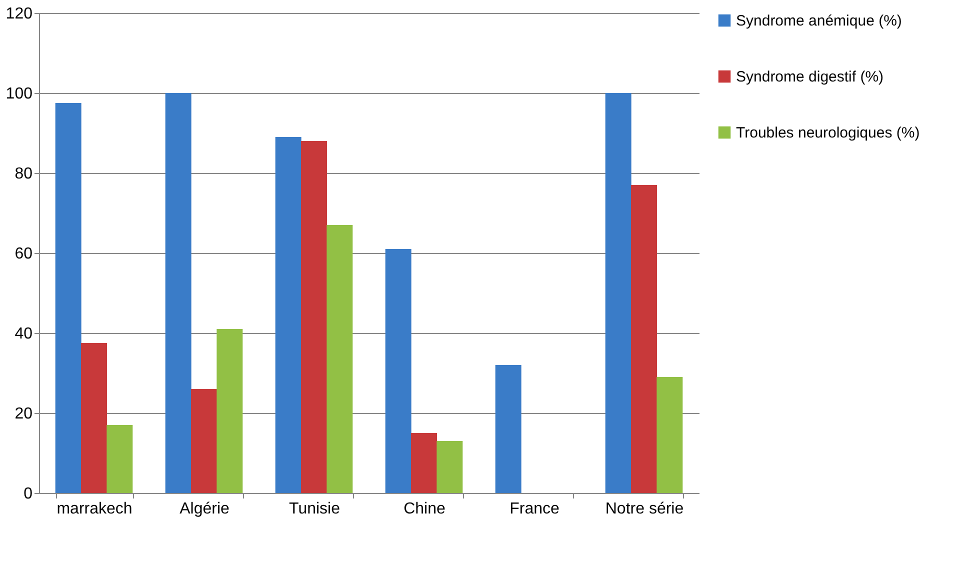  What do you see at coordinates (23, 414) in the screenshot?
I see `y-tick-label: 20` at bounding box center [23, 414].